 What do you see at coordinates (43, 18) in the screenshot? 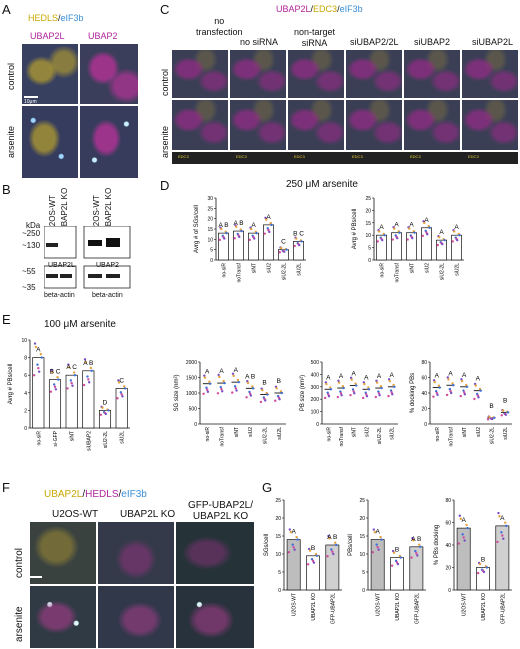
I see `legend-hedls: HEDLS` at bounding box center [43, 18].